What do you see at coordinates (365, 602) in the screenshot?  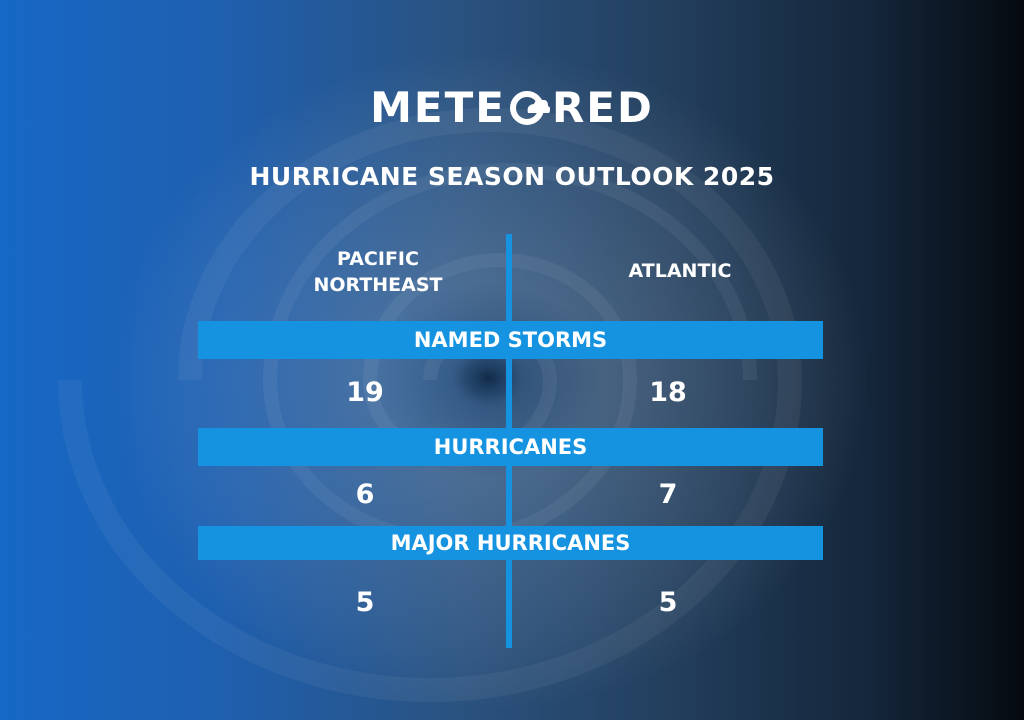 I see `value-pacific-major-hurricanes: 5` at bounding box center [365, 602].